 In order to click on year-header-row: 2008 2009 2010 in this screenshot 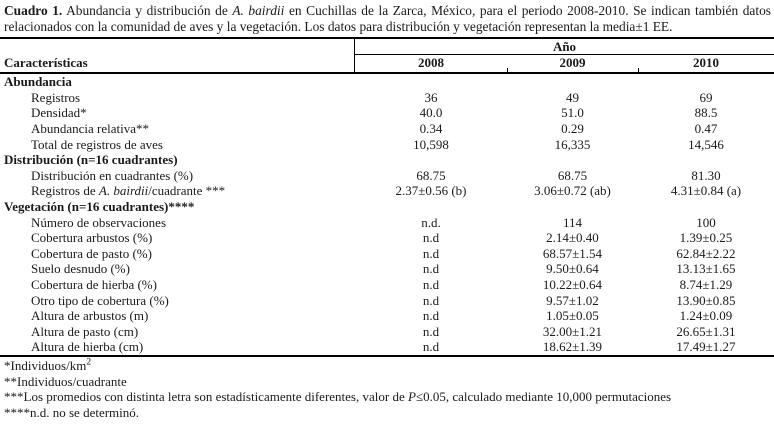, I will do `click(564, 63)`.